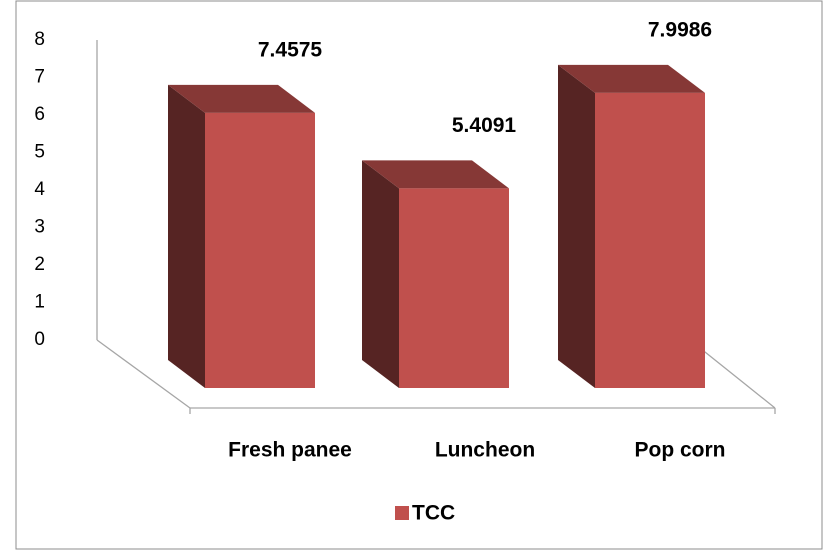  Describe the element at coordinates (39, 264) in the screenshot. I see `y-tick-label: 2` at that location.